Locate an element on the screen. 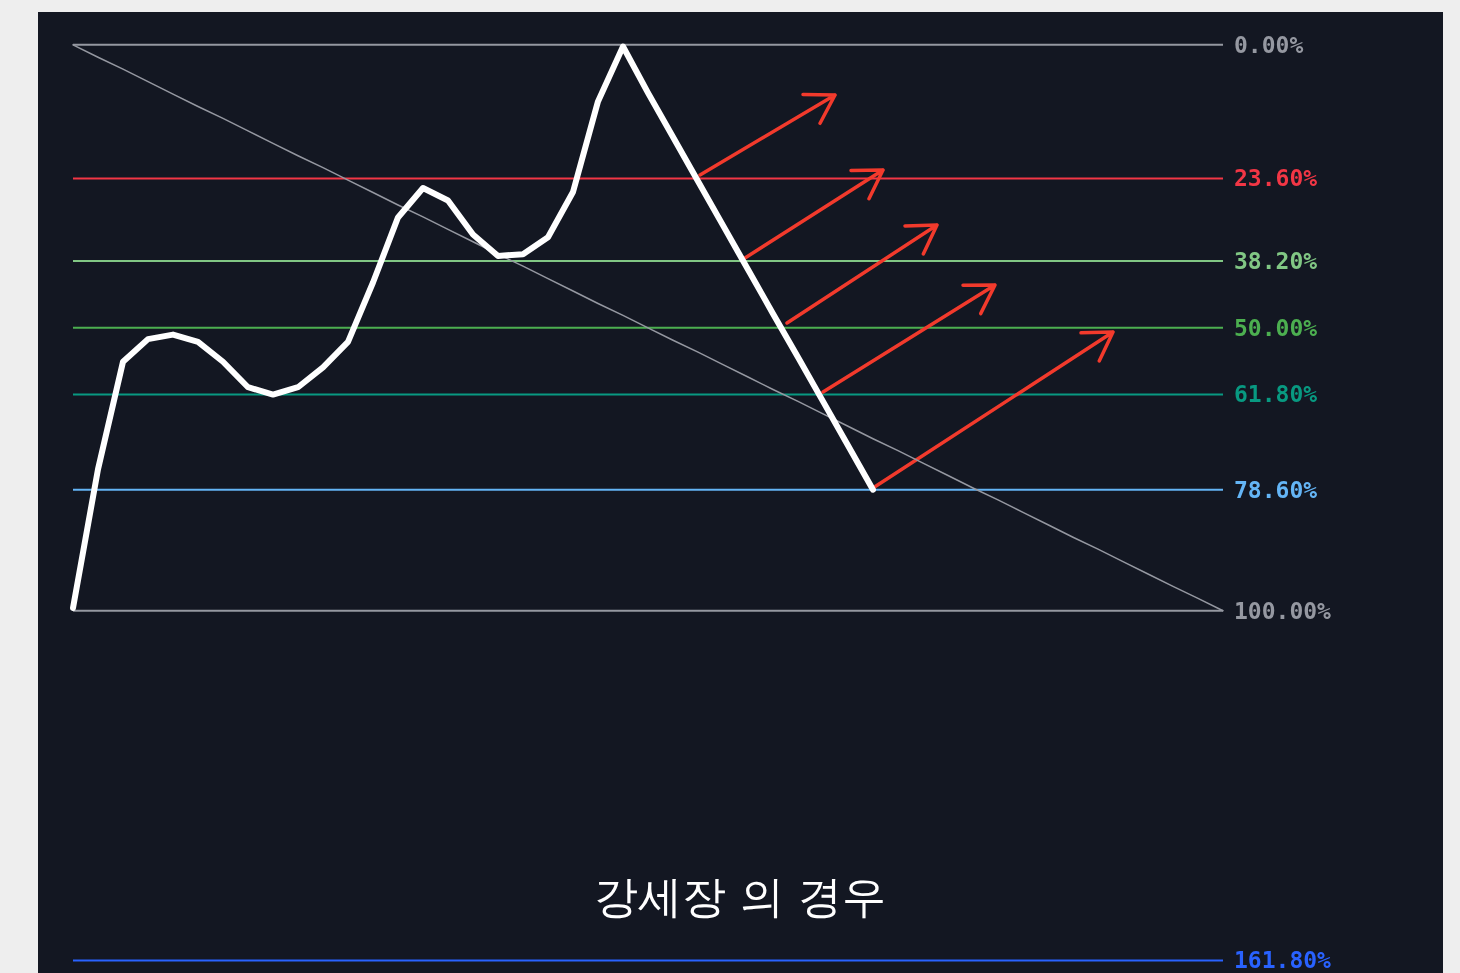  y-tick-label: 161.80% is located at coordinates (1283, 960).